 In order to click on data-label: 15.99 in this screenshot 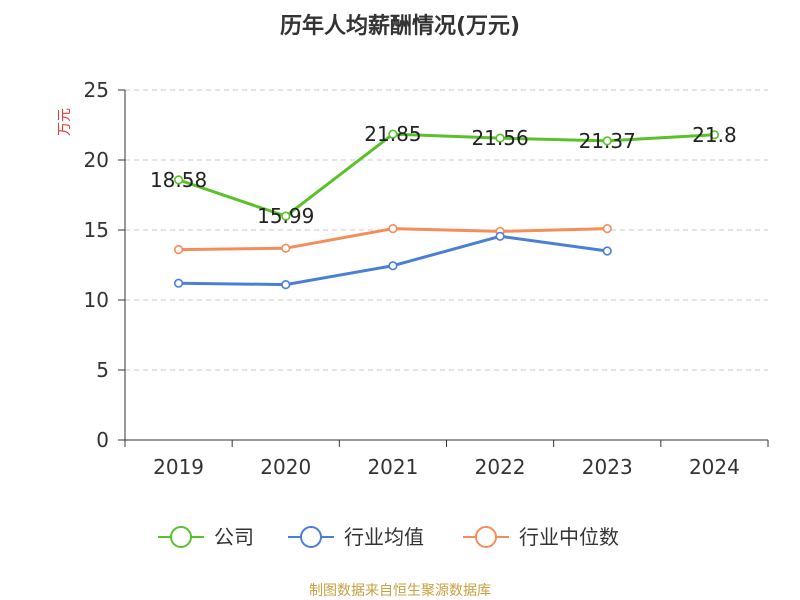, I will do `click(285, 216)`.